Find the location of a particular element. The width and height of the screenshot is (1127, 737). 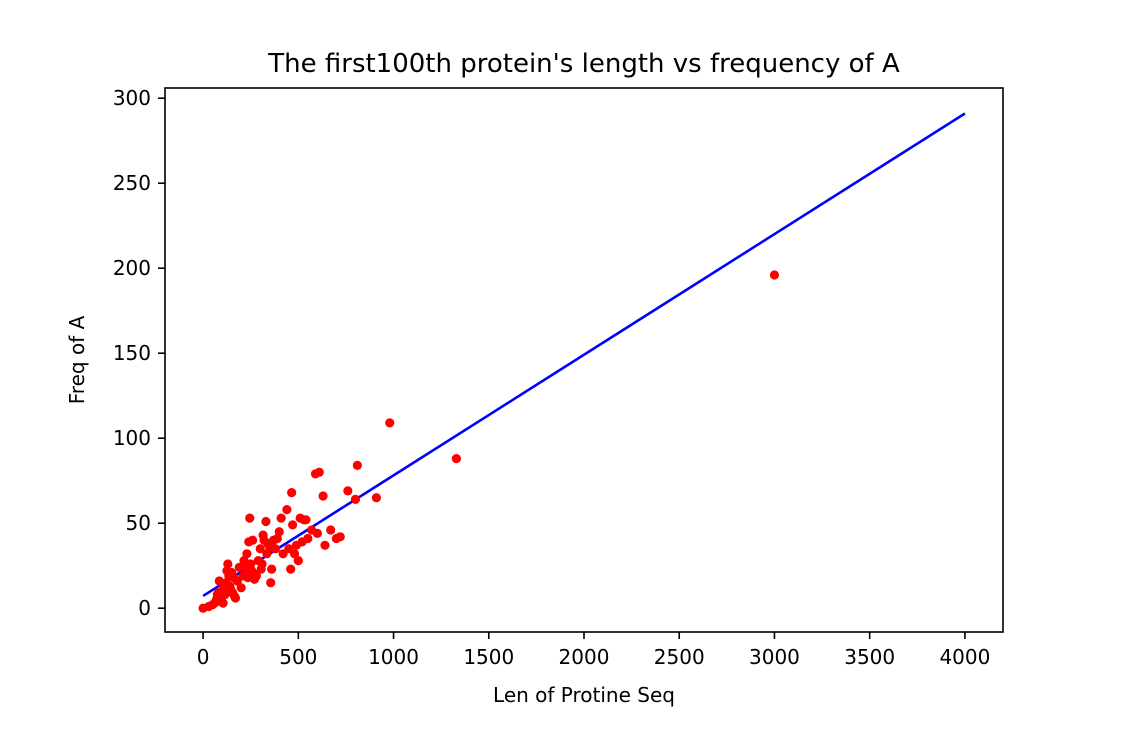

x-tick-label: 3500 is located at coordinates (869, 657).